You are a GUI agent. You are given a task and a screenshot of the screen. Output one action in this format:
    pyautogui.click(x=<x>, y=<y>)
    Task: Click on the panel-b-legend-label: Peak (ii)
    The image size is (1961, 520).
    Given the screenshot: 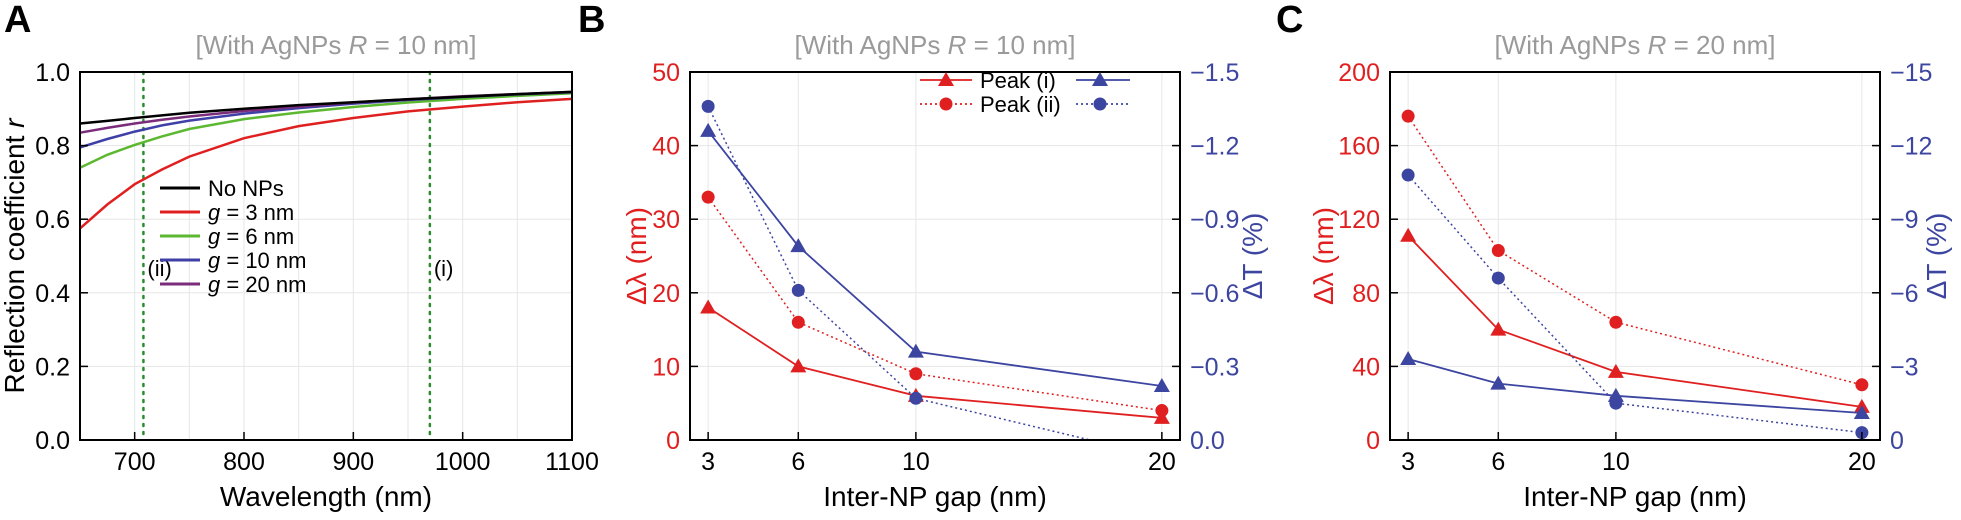 What is the action you would take?
    pyautogui.click(x=1020, y=104)
    